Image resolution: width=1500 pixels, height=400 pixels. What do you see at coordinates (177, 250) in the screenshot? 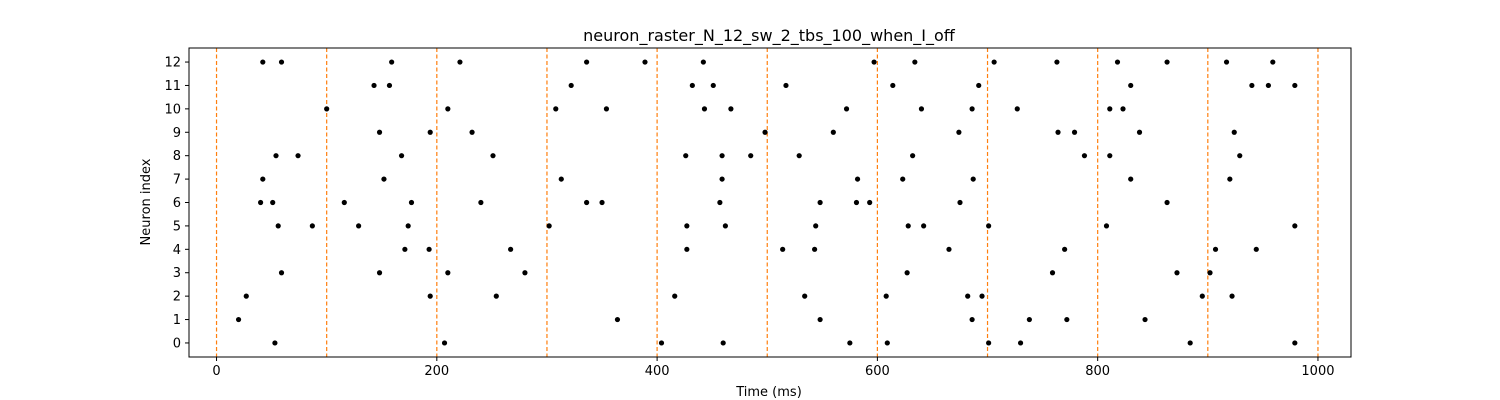
I see `y-tick-label: 4` at bounding box center [177, 250].